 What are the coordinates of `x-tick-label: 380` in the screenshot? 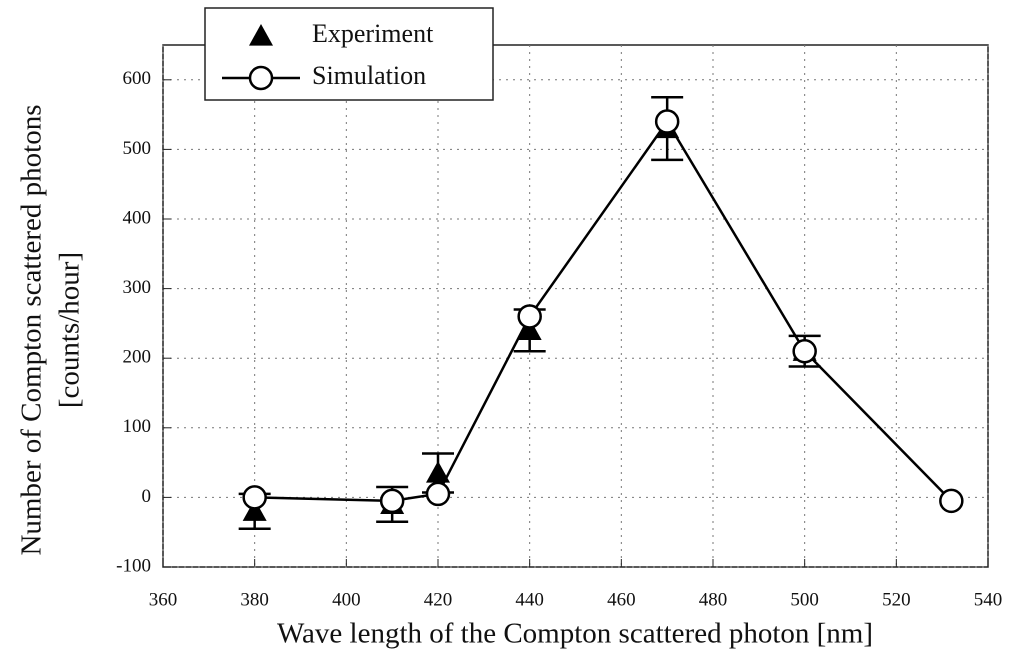 It's located at (254, 599).